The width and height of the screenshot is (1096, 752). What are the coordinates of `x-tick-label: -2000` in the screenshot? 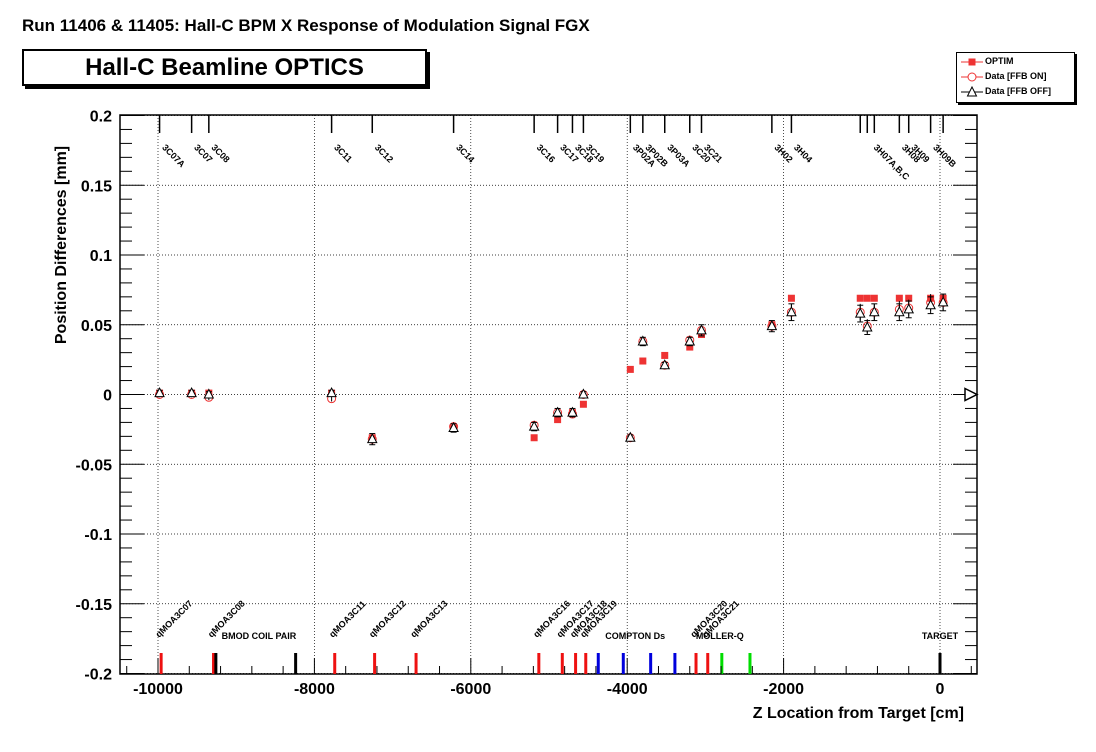 It's located at (783, 689).